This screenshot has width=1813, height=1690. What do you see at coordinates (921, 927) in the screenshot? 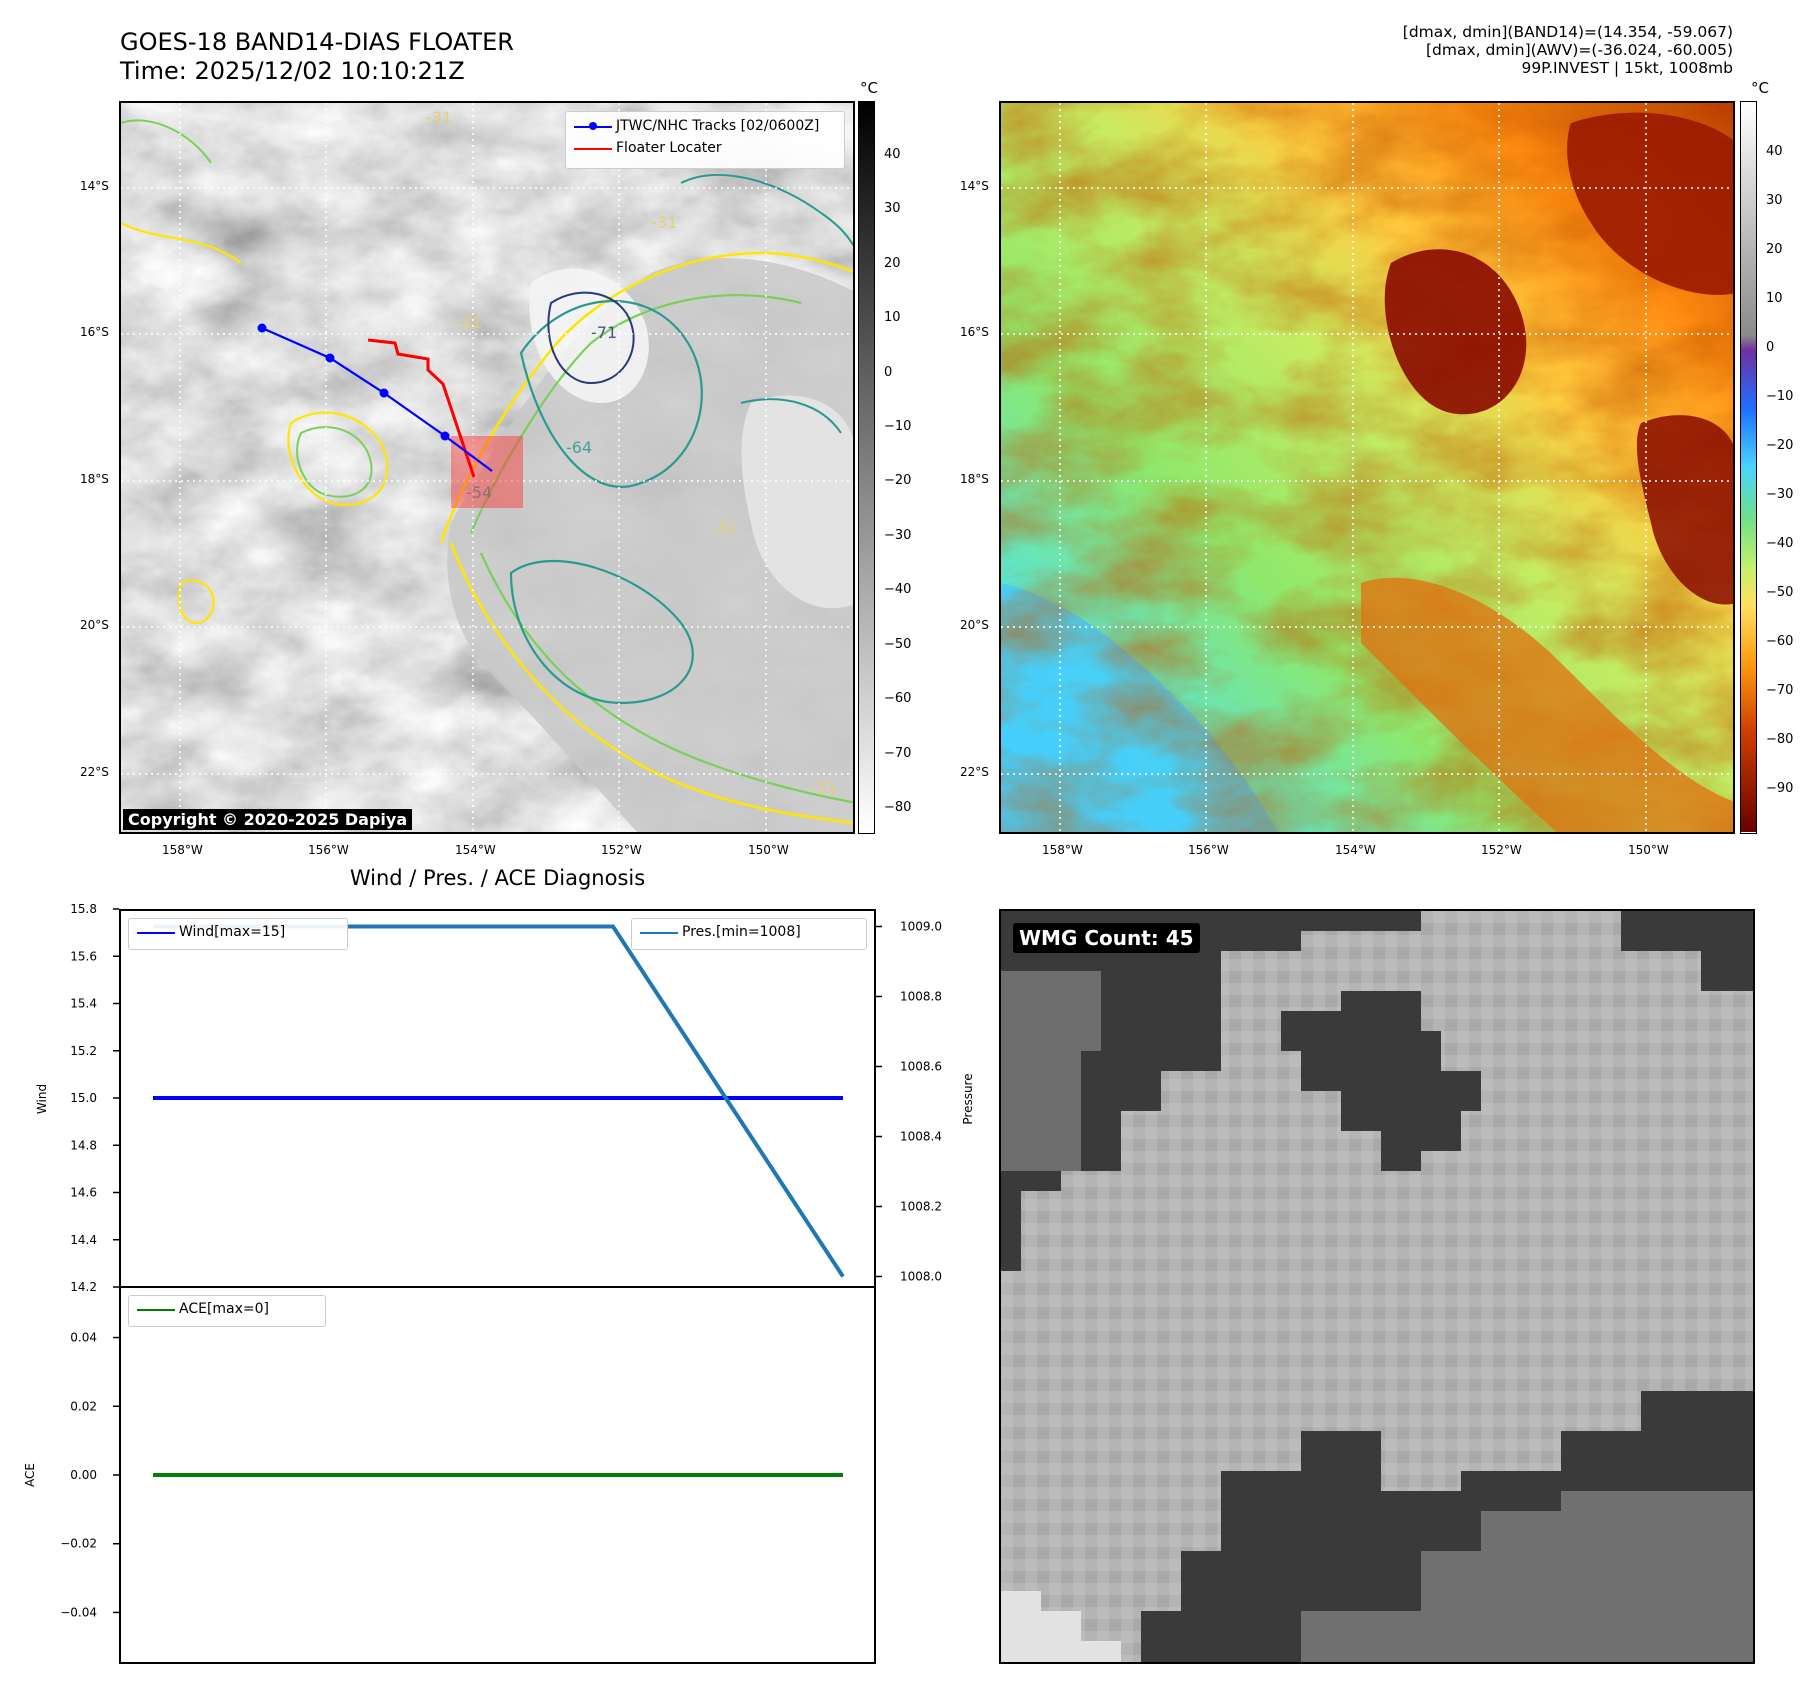
I see `pressure-tick-label: 1009.0` at bounding box center [921, 927].